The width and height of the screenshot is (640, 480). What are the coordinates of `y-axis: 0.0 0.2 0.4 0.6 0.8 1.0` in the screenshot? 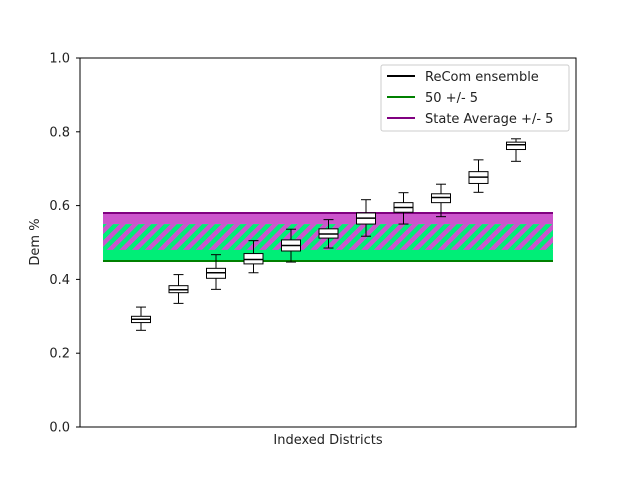 It's located at (64, 244).